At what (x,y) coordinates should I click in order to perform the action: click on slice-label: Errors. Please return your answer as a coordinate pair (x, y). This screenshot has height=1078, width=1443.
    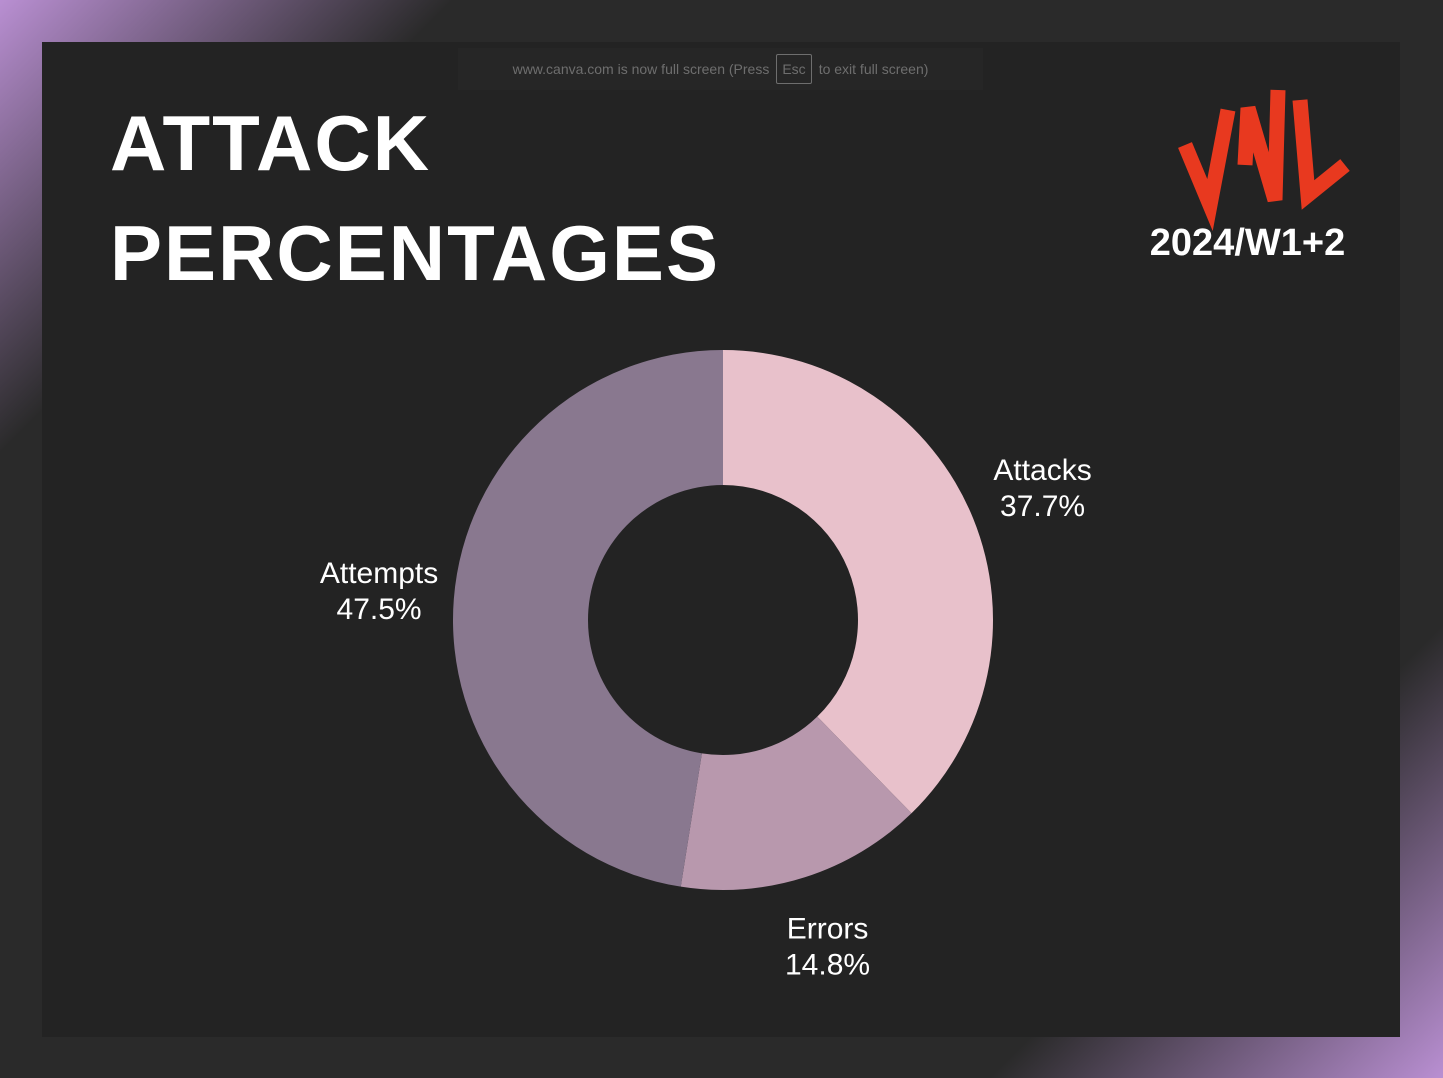
    Looking at the image, I should click on (828, 929).